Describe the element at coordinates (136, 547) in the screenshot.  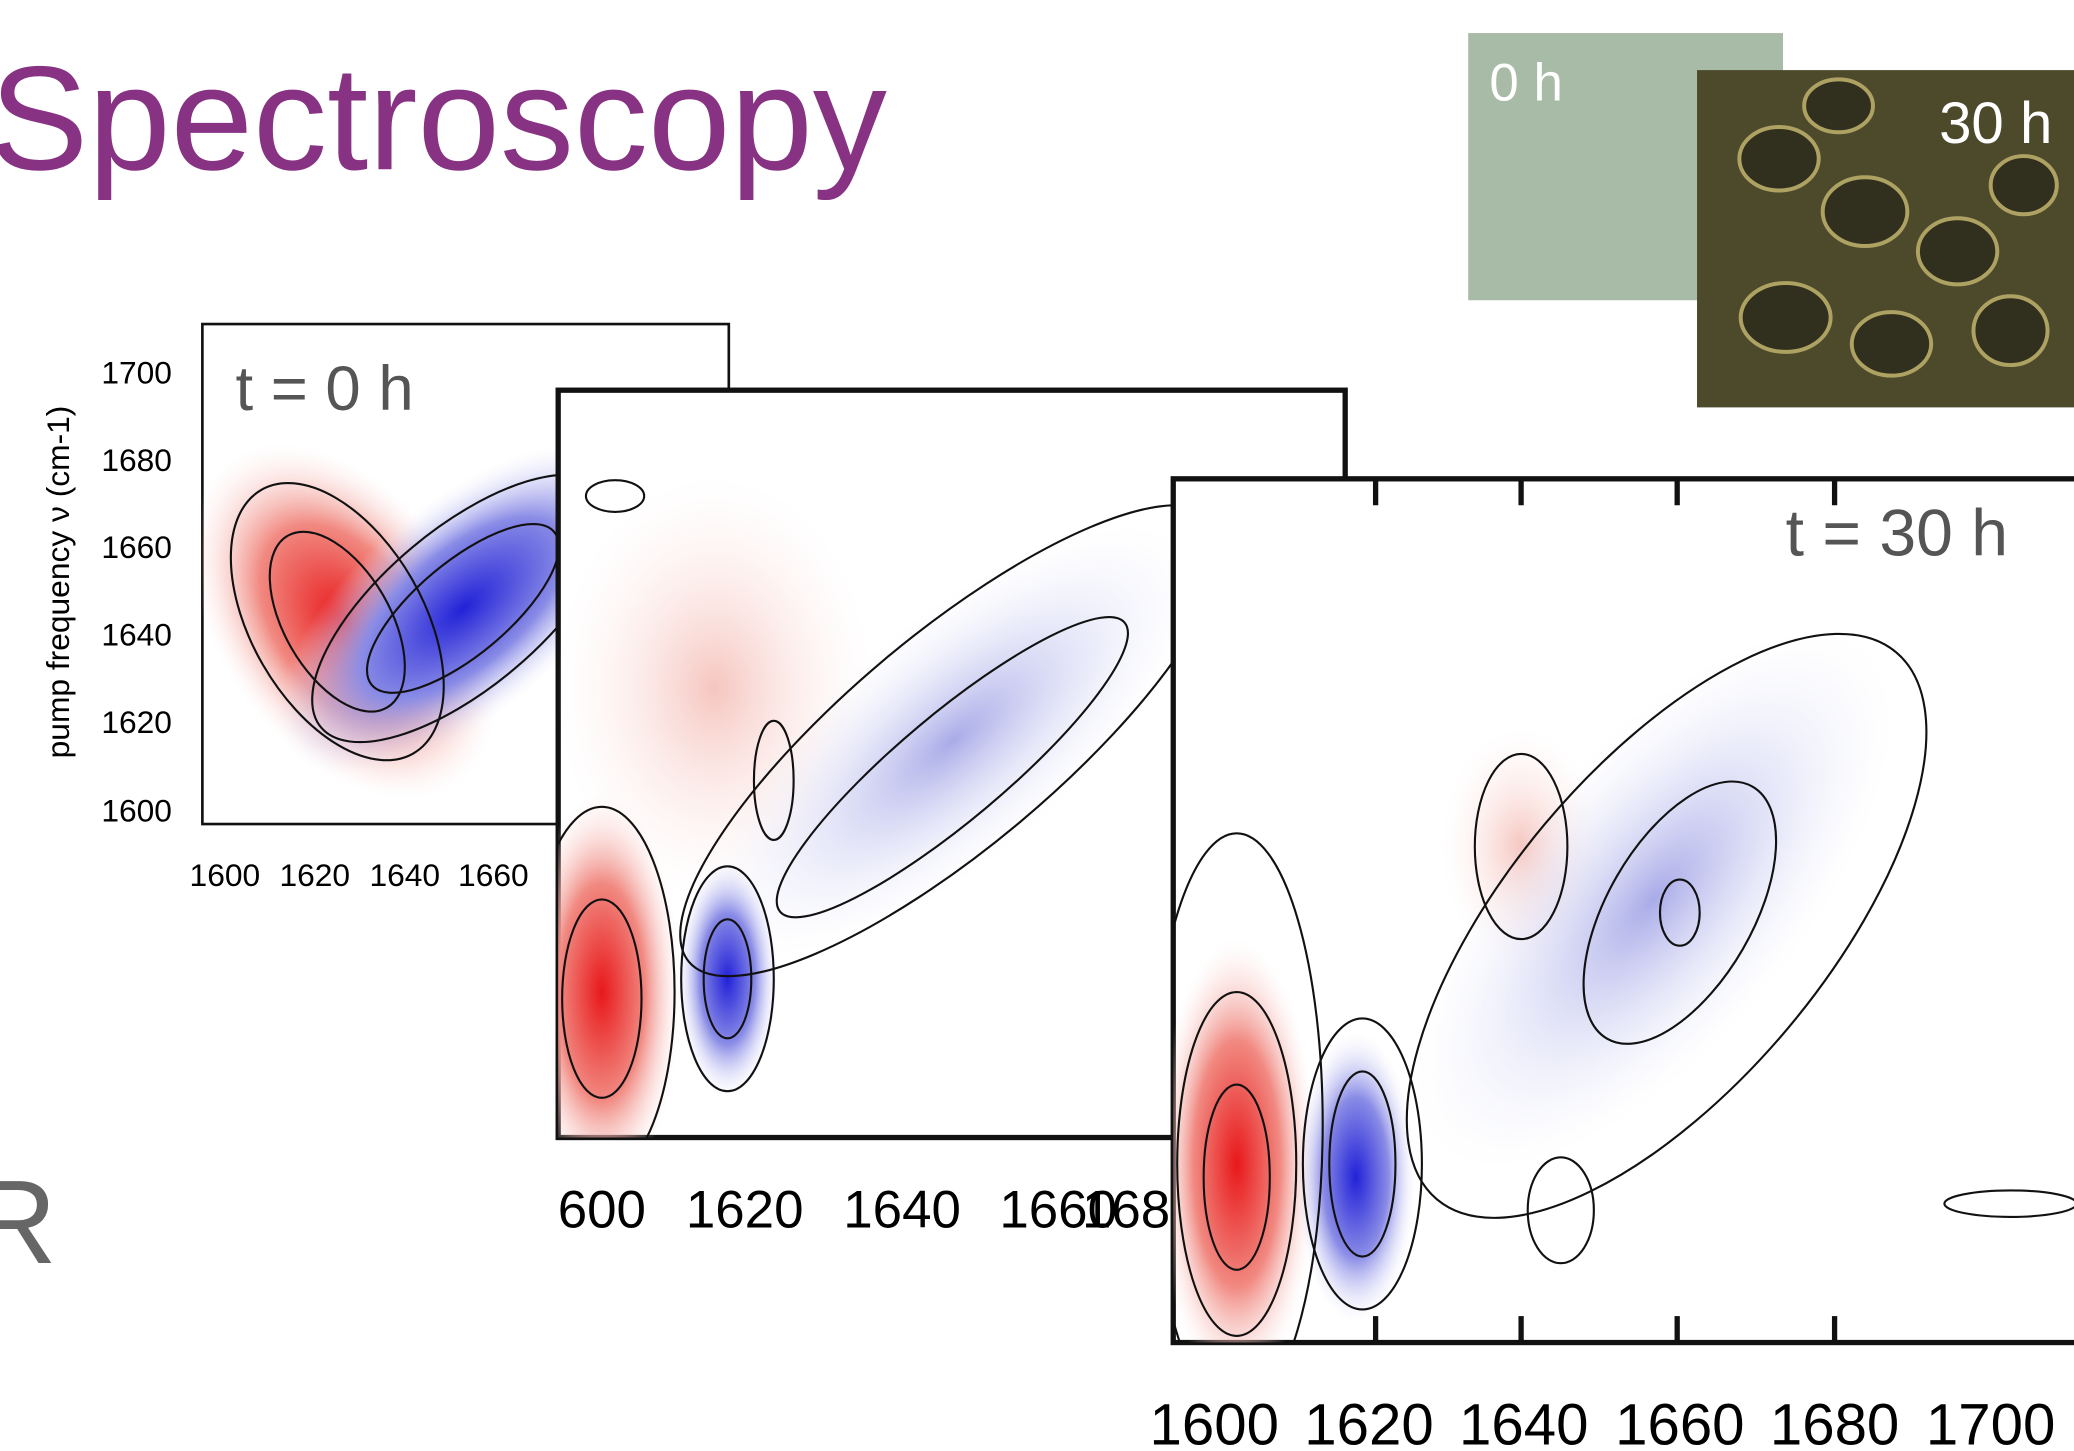
I see `y-tick-label: 1660` at that location.